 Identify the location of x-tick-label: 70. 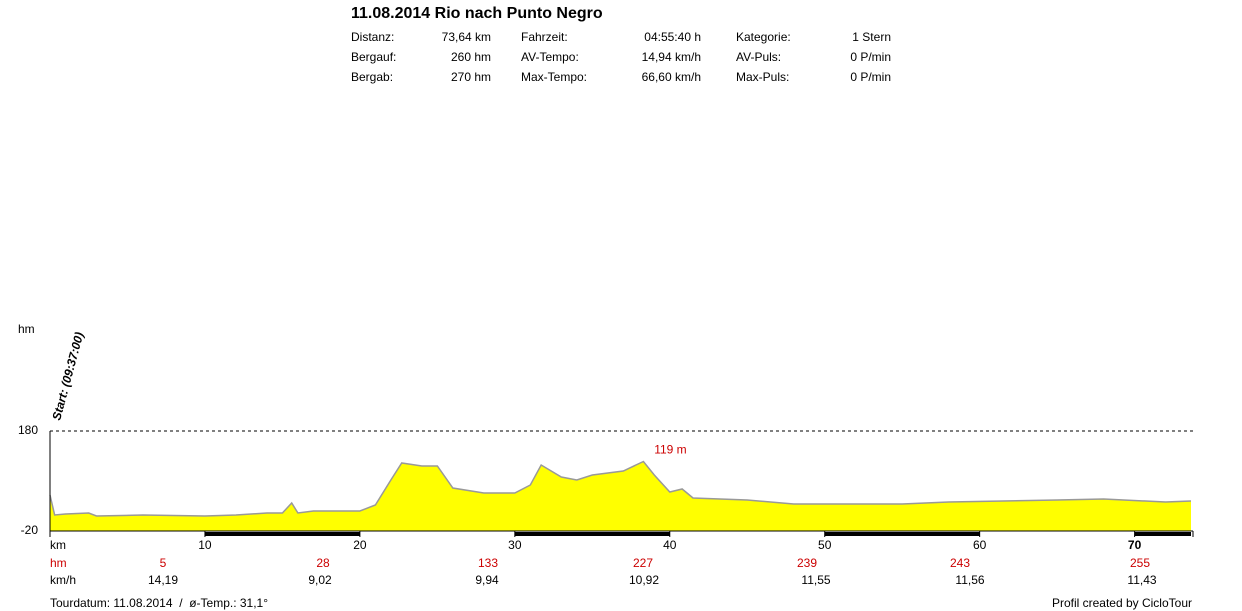
(1135, 545).